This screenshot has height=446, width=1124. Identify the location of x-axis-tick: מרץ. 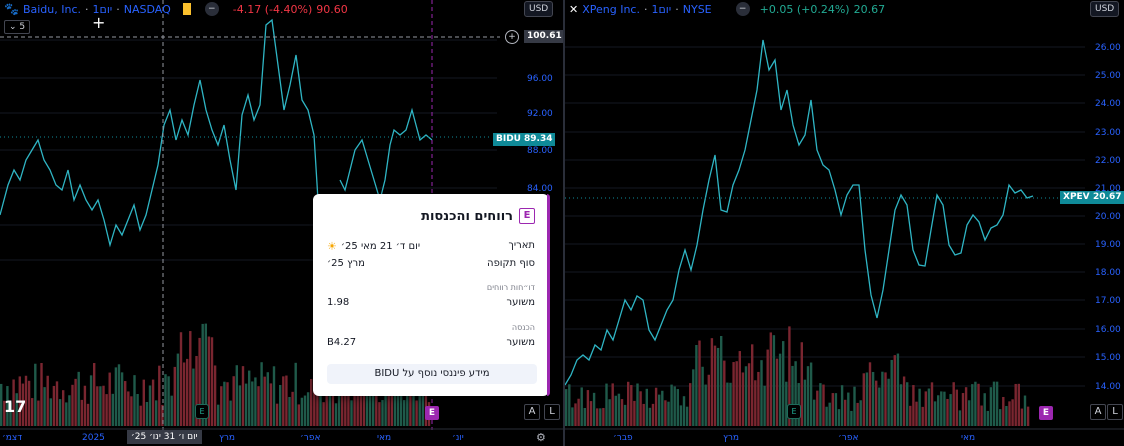
(731, 438).